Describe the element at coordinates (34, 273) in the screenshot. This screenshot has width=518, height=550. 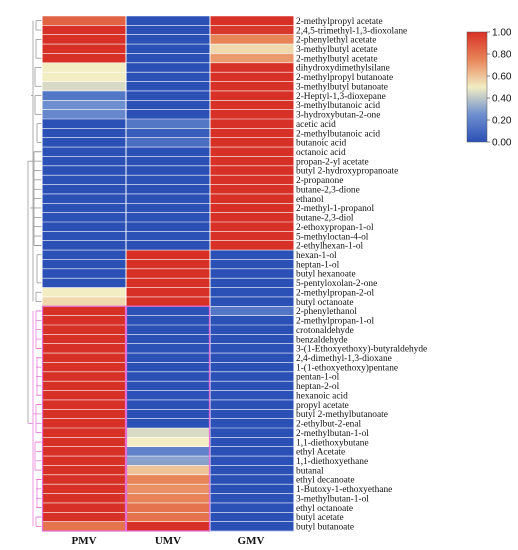
I see `row-dendrogram` at that location.